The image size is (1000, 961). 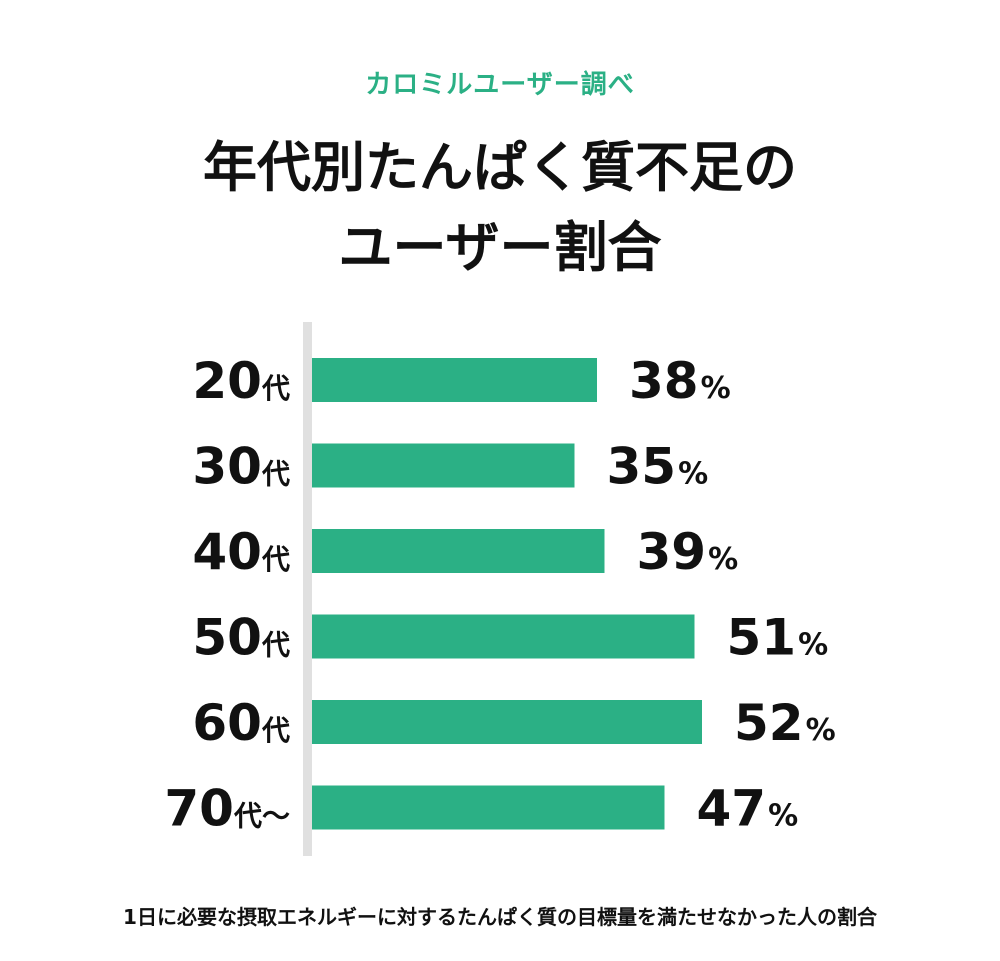 I want to click on category-label: 30代, so click(x=241, y=467).